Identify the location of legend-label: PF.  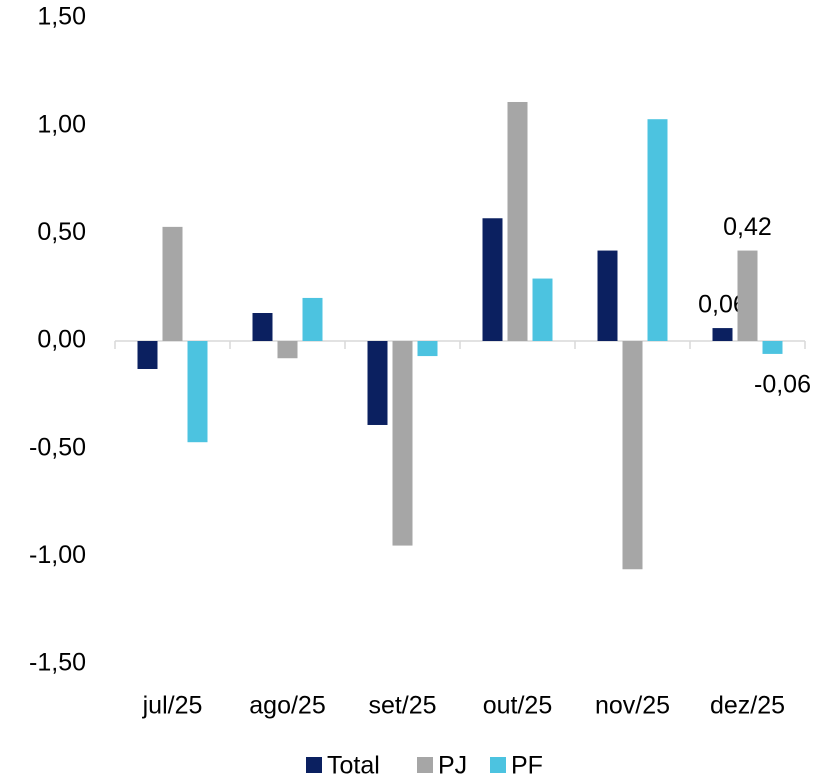
(527, 765).